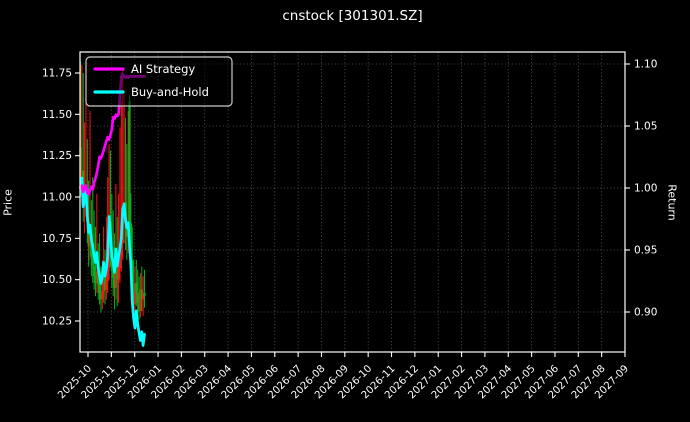  Describe the element at coordinates (645, 189) in the screenshot. I see `right-tick-label: 1.00` at that location.